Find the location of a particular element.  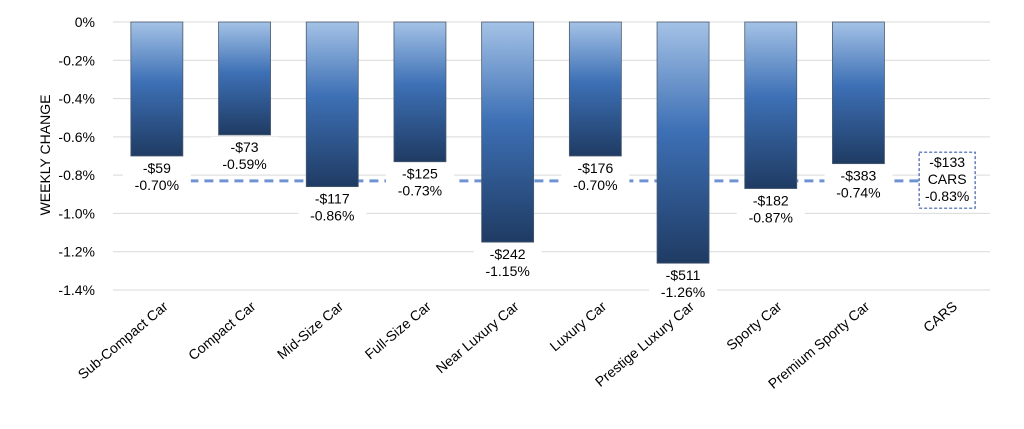

dollar-label: -$182 is located at coordinates (771, 201).